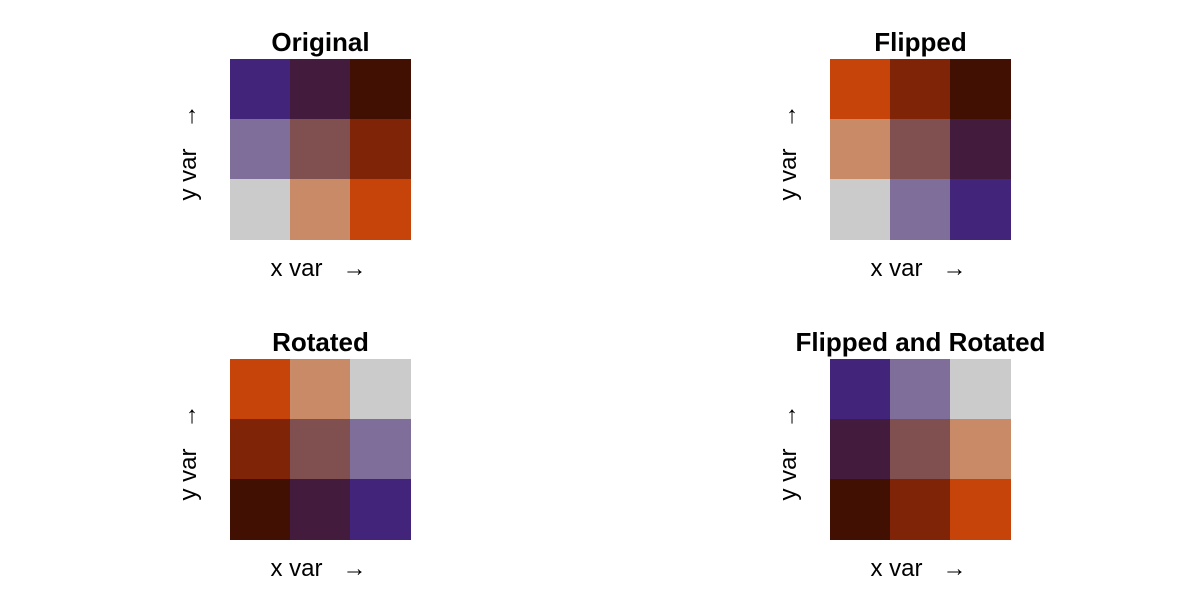 Image resolution: width=1200 pixels, height=600 pixels. I want to click on panel-title: Original, so click(320, 42).